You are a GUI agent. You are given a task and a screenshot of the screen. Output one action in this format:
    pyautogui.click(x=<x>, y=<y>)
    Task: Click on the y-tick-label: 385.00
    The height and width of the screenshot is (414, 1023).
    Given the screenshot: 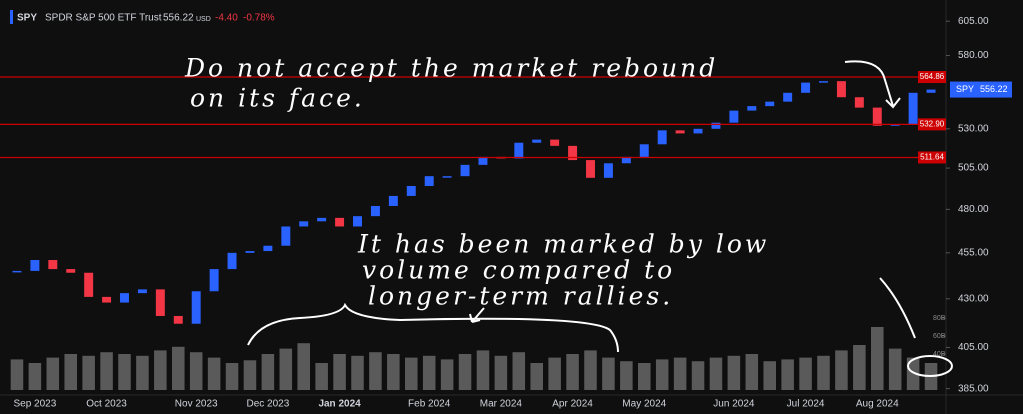 What is the action you would take?
    pyautogui.click(x=973, y=388)
    